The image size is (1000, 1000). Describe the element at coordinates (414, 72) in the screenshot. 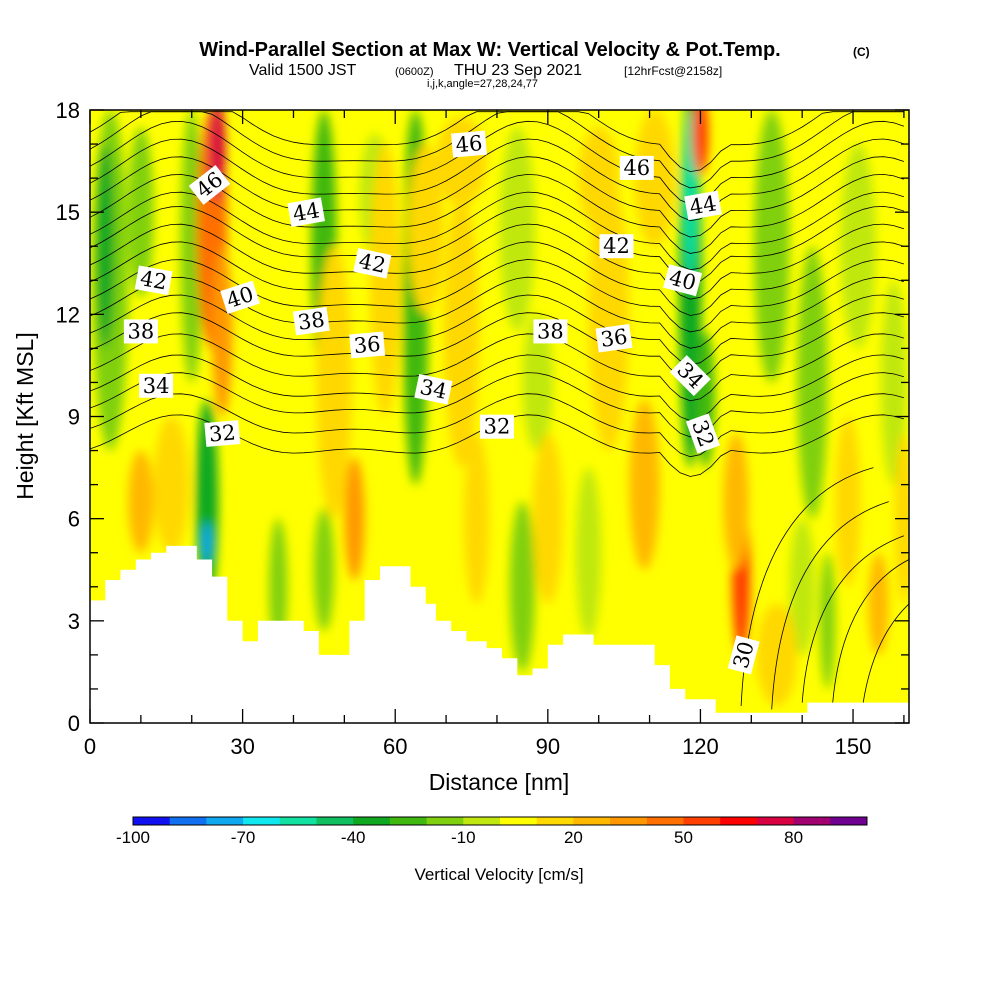

I see `subtitle-utc: (0600Z)` at that location.